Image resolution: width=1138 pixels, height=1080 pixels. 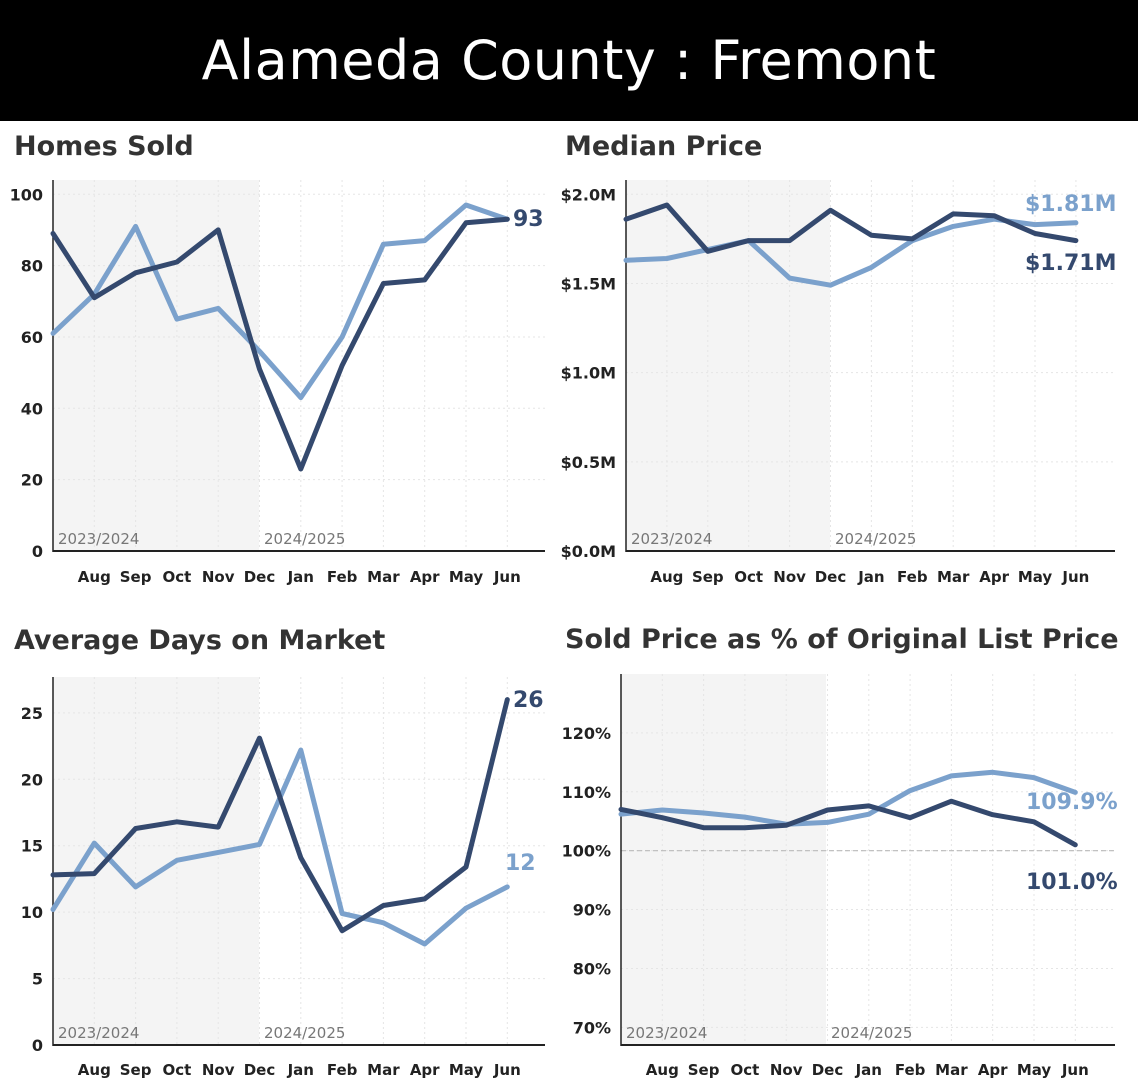 What do you see at coordinates (342, 1070) in the screenshot?
I see `days-on-market-xtick-label: Feb` at bounding box center [342, 1070].